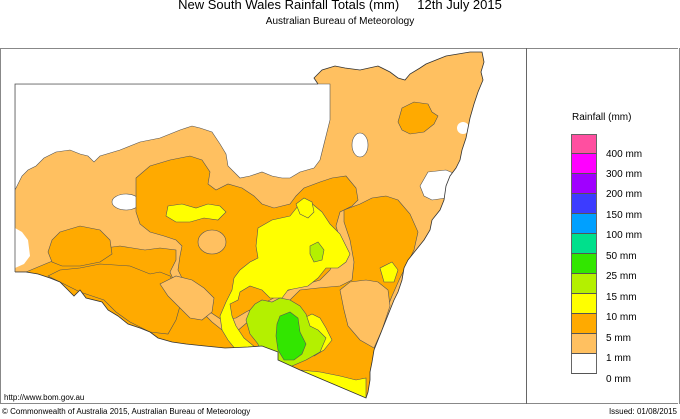 Image resolution: width=680 pixels, height=419 pixels. What do you see at coordinates (584, 164) in the screenshot?
I see `legend-swatch-magenta` at bounding box center [584, 164].